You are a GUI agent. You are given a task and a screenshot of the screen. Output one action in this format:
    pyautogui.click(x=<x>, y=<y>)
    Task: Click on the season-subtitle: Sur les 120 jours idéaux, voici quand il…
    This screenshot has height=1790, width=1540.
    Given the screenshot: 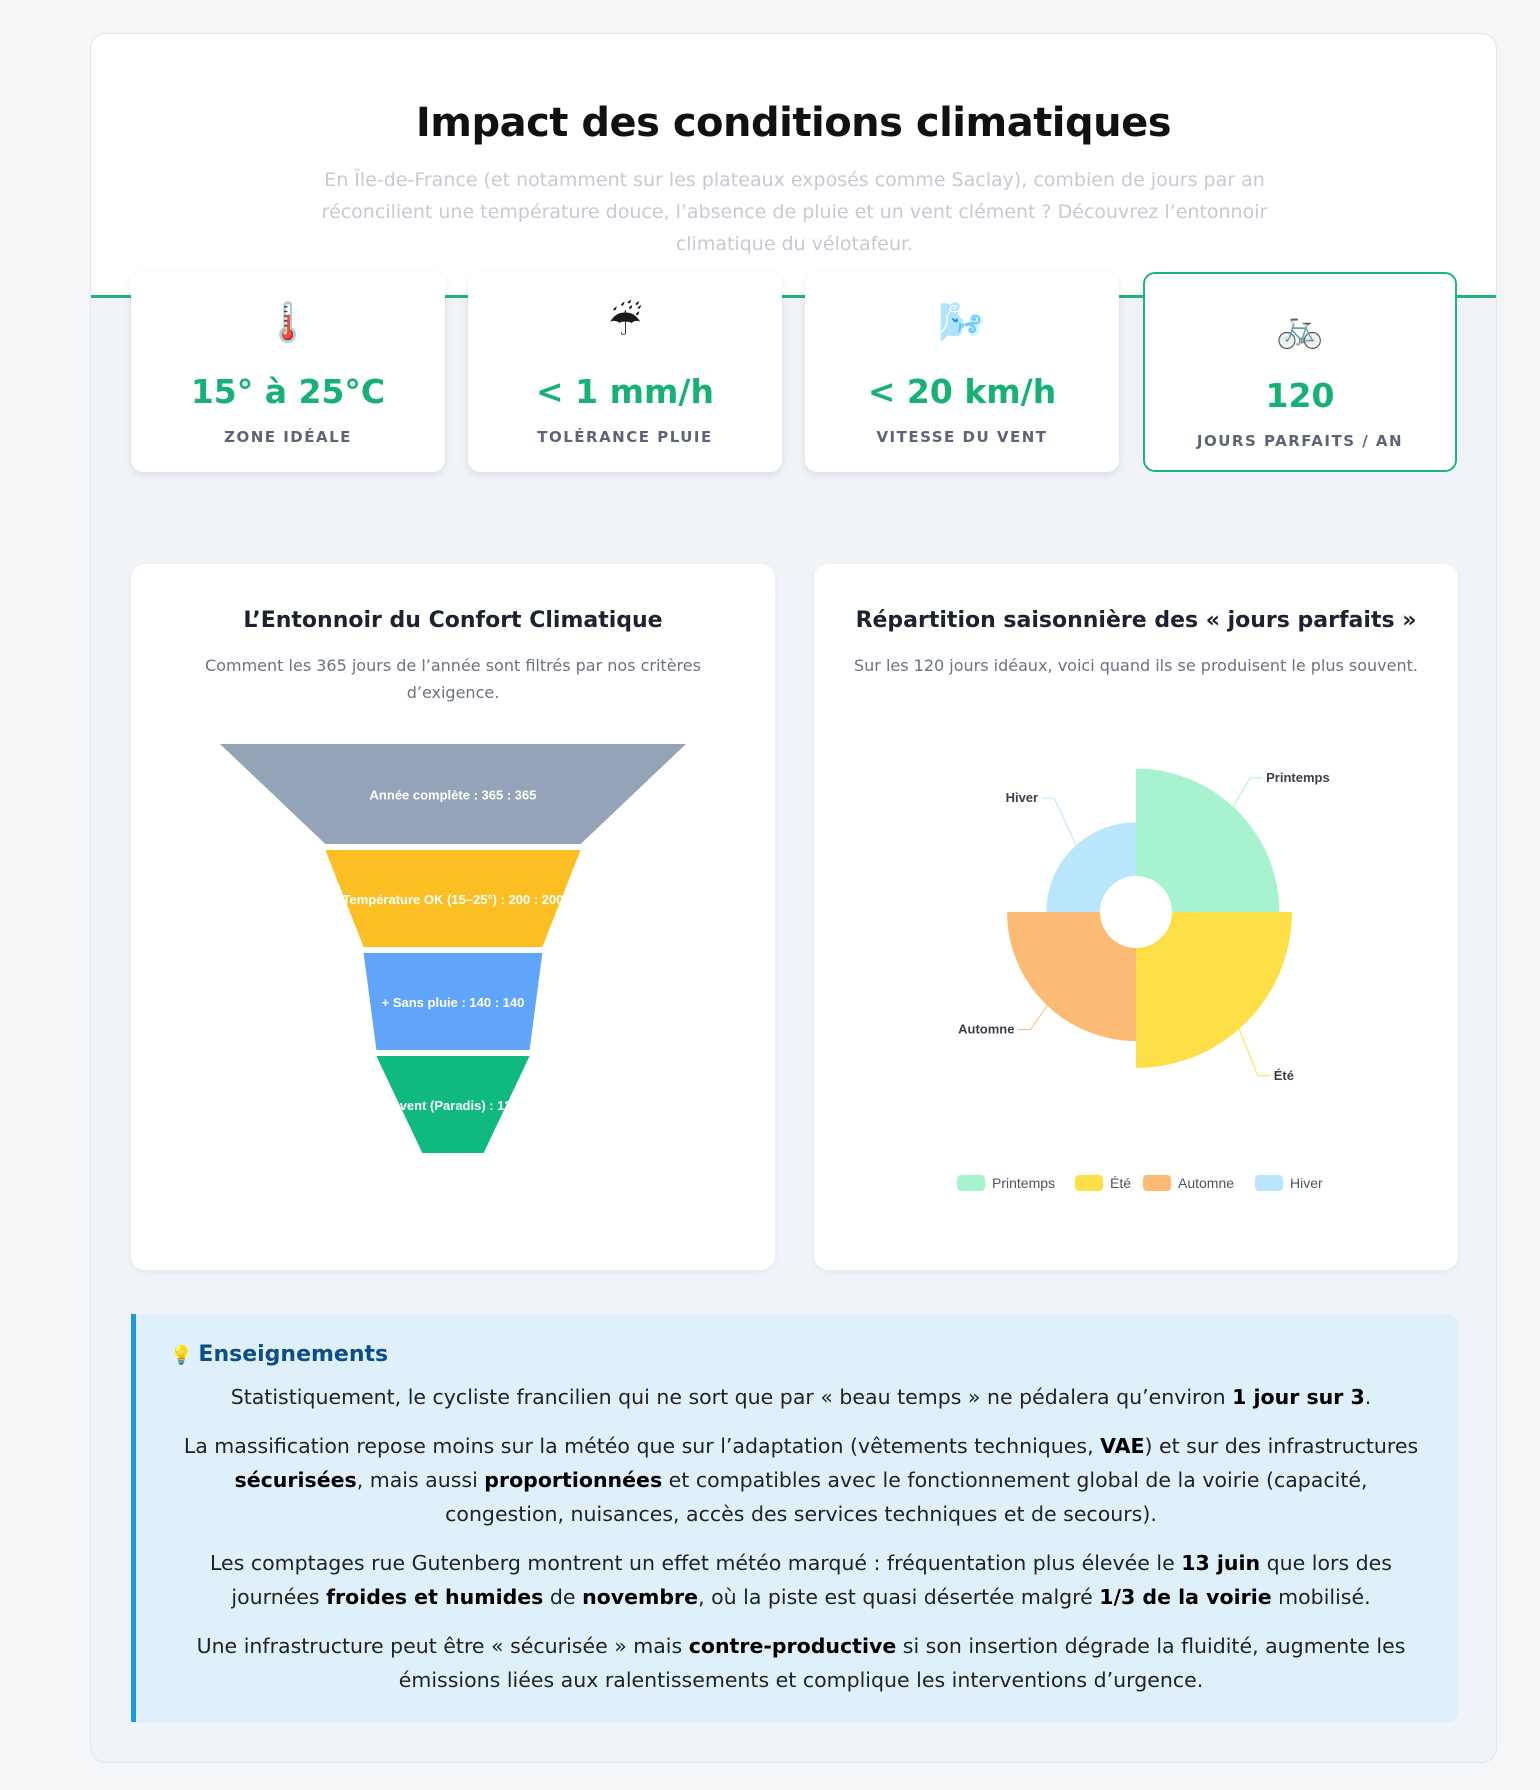 What is the action you would take?
    pyautogui.click(x=1135, y=665)
    